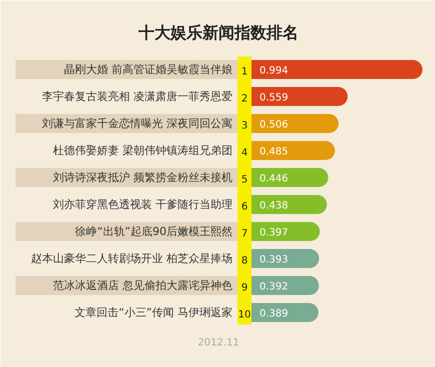 The width and height of the screenshot is (435, 367). I want to click on data-label: 0.559, so click(274, 98).